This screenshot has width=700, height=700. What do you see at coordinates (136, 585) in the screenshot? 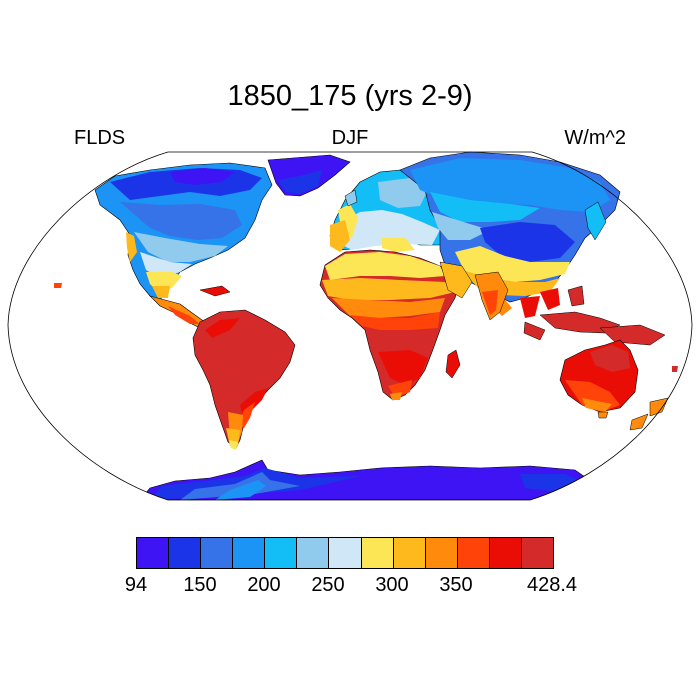
I see `colorbar-label-min: 94` at bounding box center [136, 585].